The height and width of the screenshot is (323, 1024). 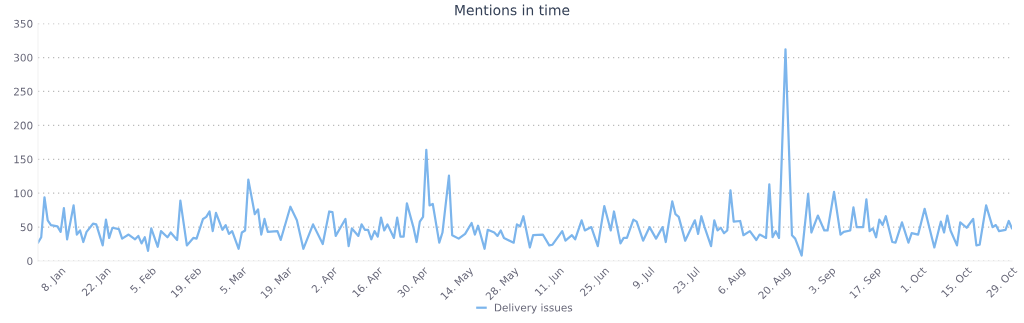 I want to click on x-tick-label: 16. Apr, so click(x=368, y=282).